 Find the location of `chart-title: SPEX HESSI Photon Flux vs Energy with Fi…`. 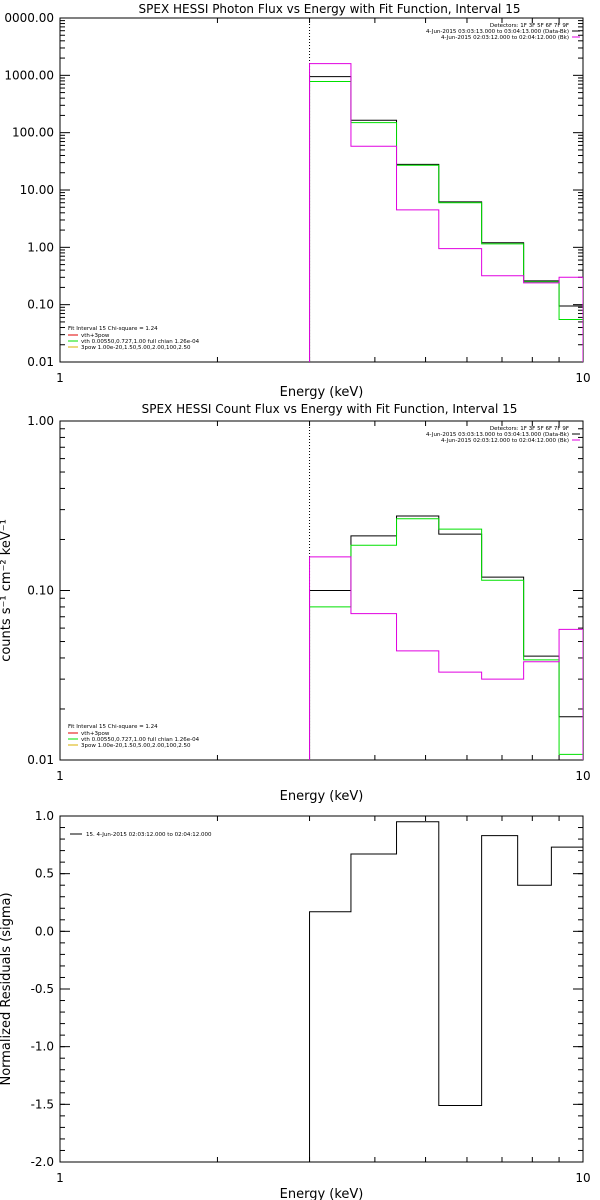

chart-title: SPEX HESSI Photon Flux vs Energy with Fi… is located at coordinates (330, 9).